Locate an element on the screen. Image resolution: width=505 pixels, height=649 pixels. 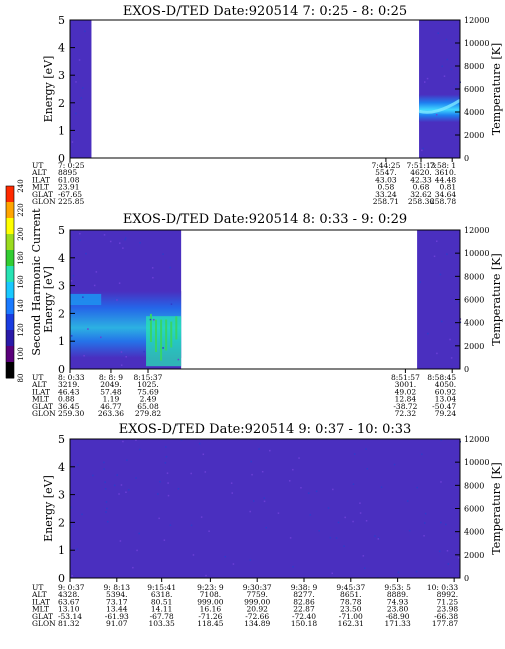
ephemeris-value: 13.04 is located at coordinates (446, 399).